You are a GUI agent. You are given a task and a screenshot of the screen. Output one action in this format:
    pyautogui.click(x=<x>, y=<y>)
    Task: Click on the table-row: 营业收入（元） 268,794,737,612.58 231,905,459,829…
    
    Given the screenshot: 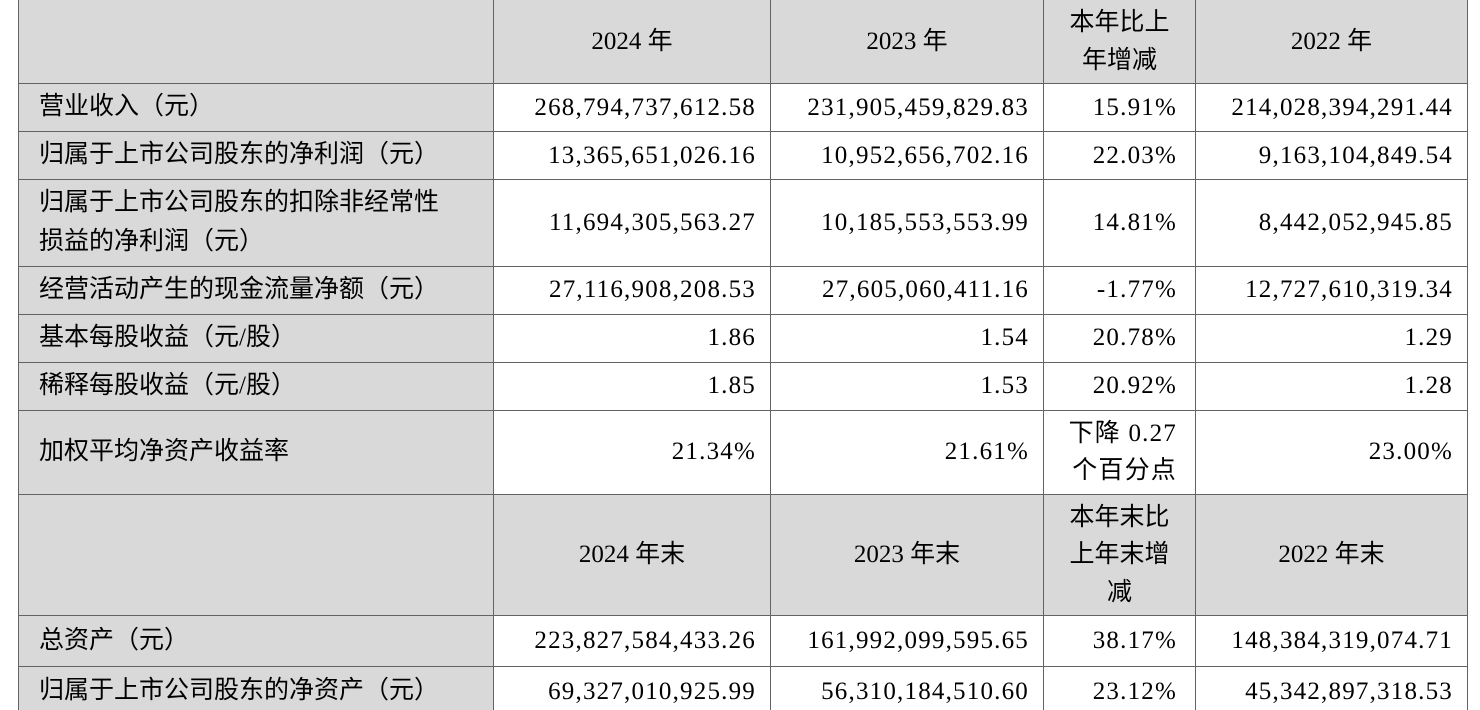 What is the action you would take?
    pyautogui.click(x=743, y=107)
    